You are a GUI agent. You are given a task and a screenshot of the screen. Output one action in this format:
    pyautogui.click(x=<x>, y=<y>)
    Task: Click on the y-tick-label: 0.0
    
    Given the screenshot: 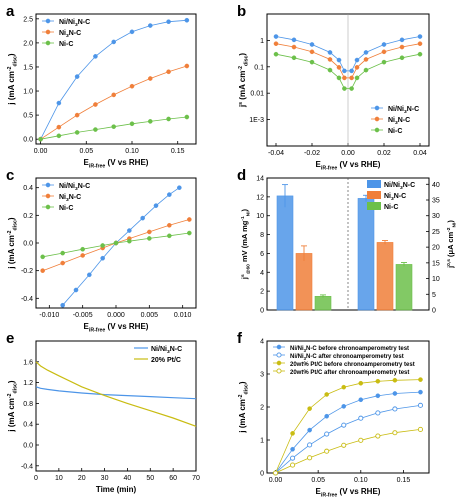 What is the action you would take?
    pyautogui.click(x=28, y=446)
    